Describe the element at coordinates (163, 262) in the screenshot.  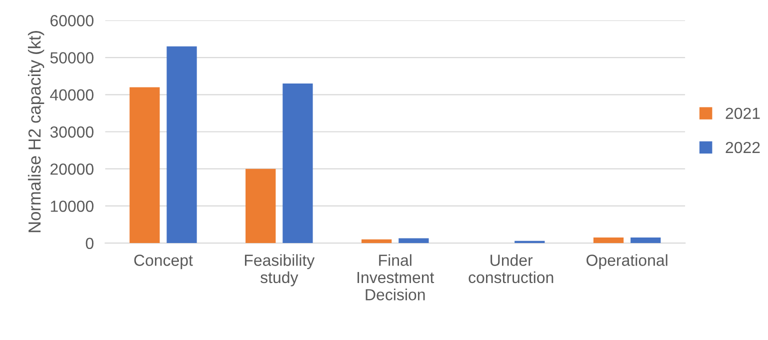
I see `x-tick-label: Concept` at that location.